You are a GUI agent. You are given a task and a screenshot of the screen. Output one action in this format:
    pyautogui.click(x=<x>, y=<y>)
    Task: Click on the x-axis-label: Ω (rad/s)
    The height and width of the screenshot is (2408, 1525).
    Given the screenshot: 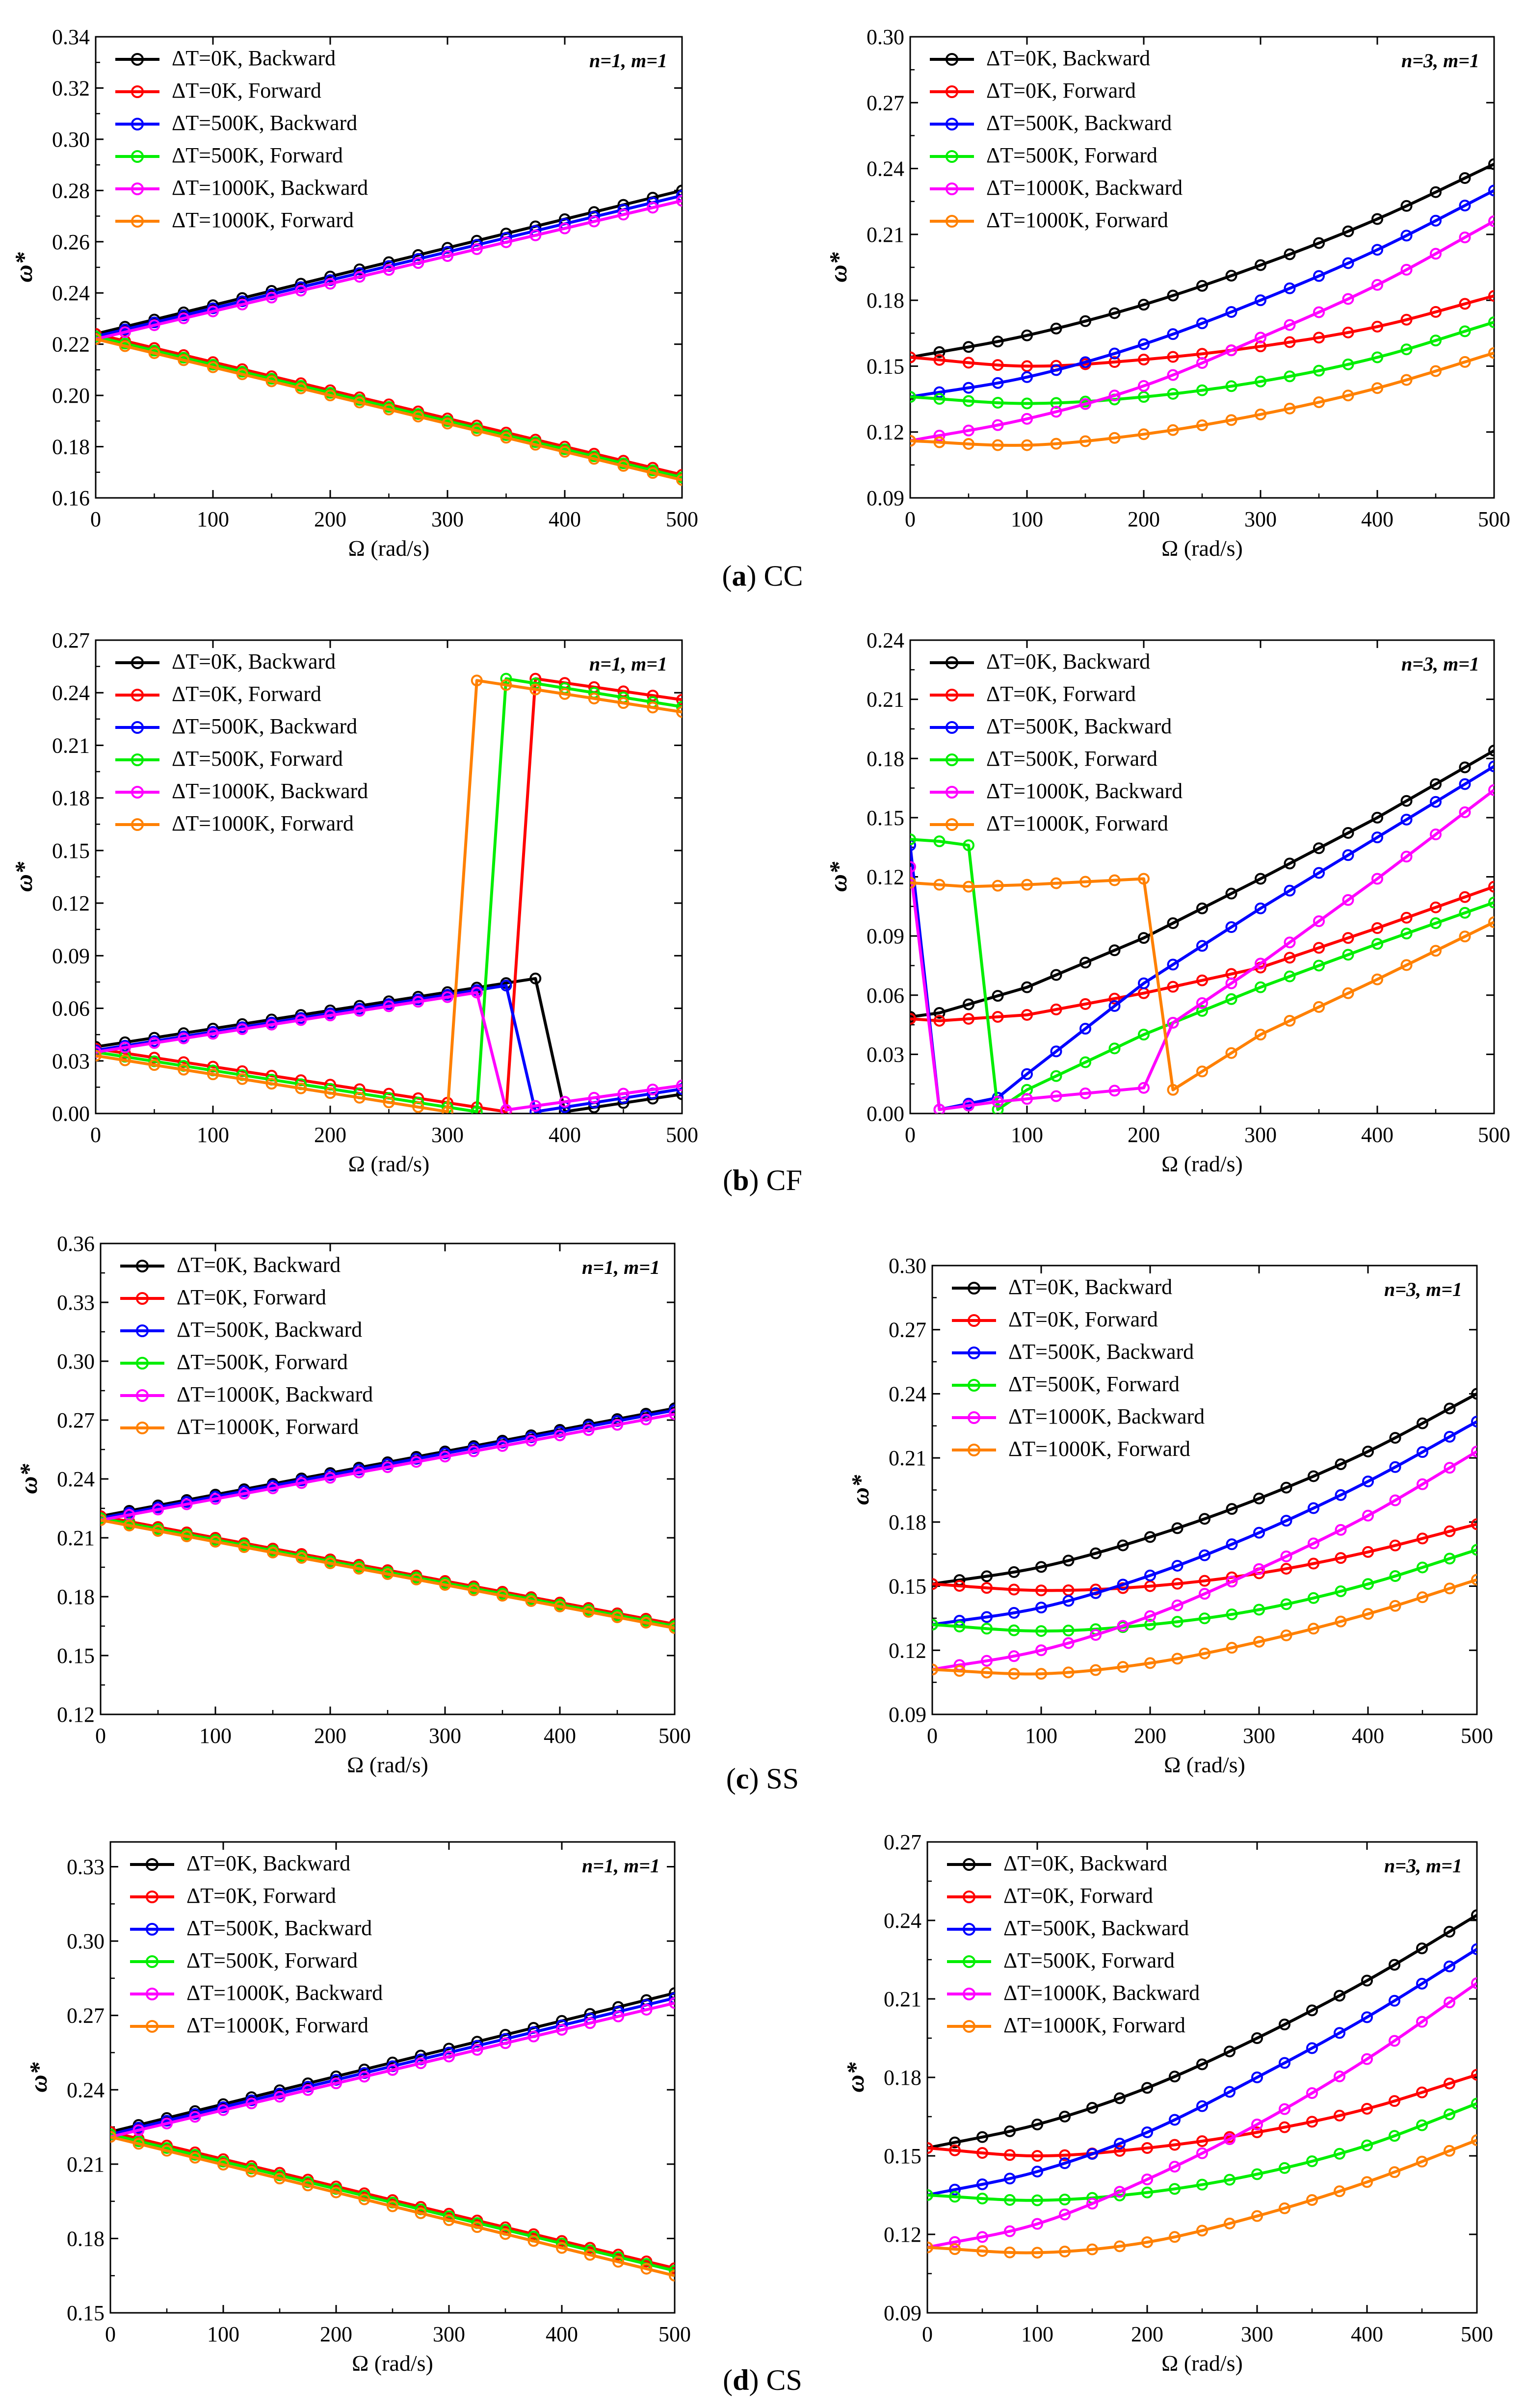 What is the action you would take?
    pyautogui.click(x=1204, y=1765)
    